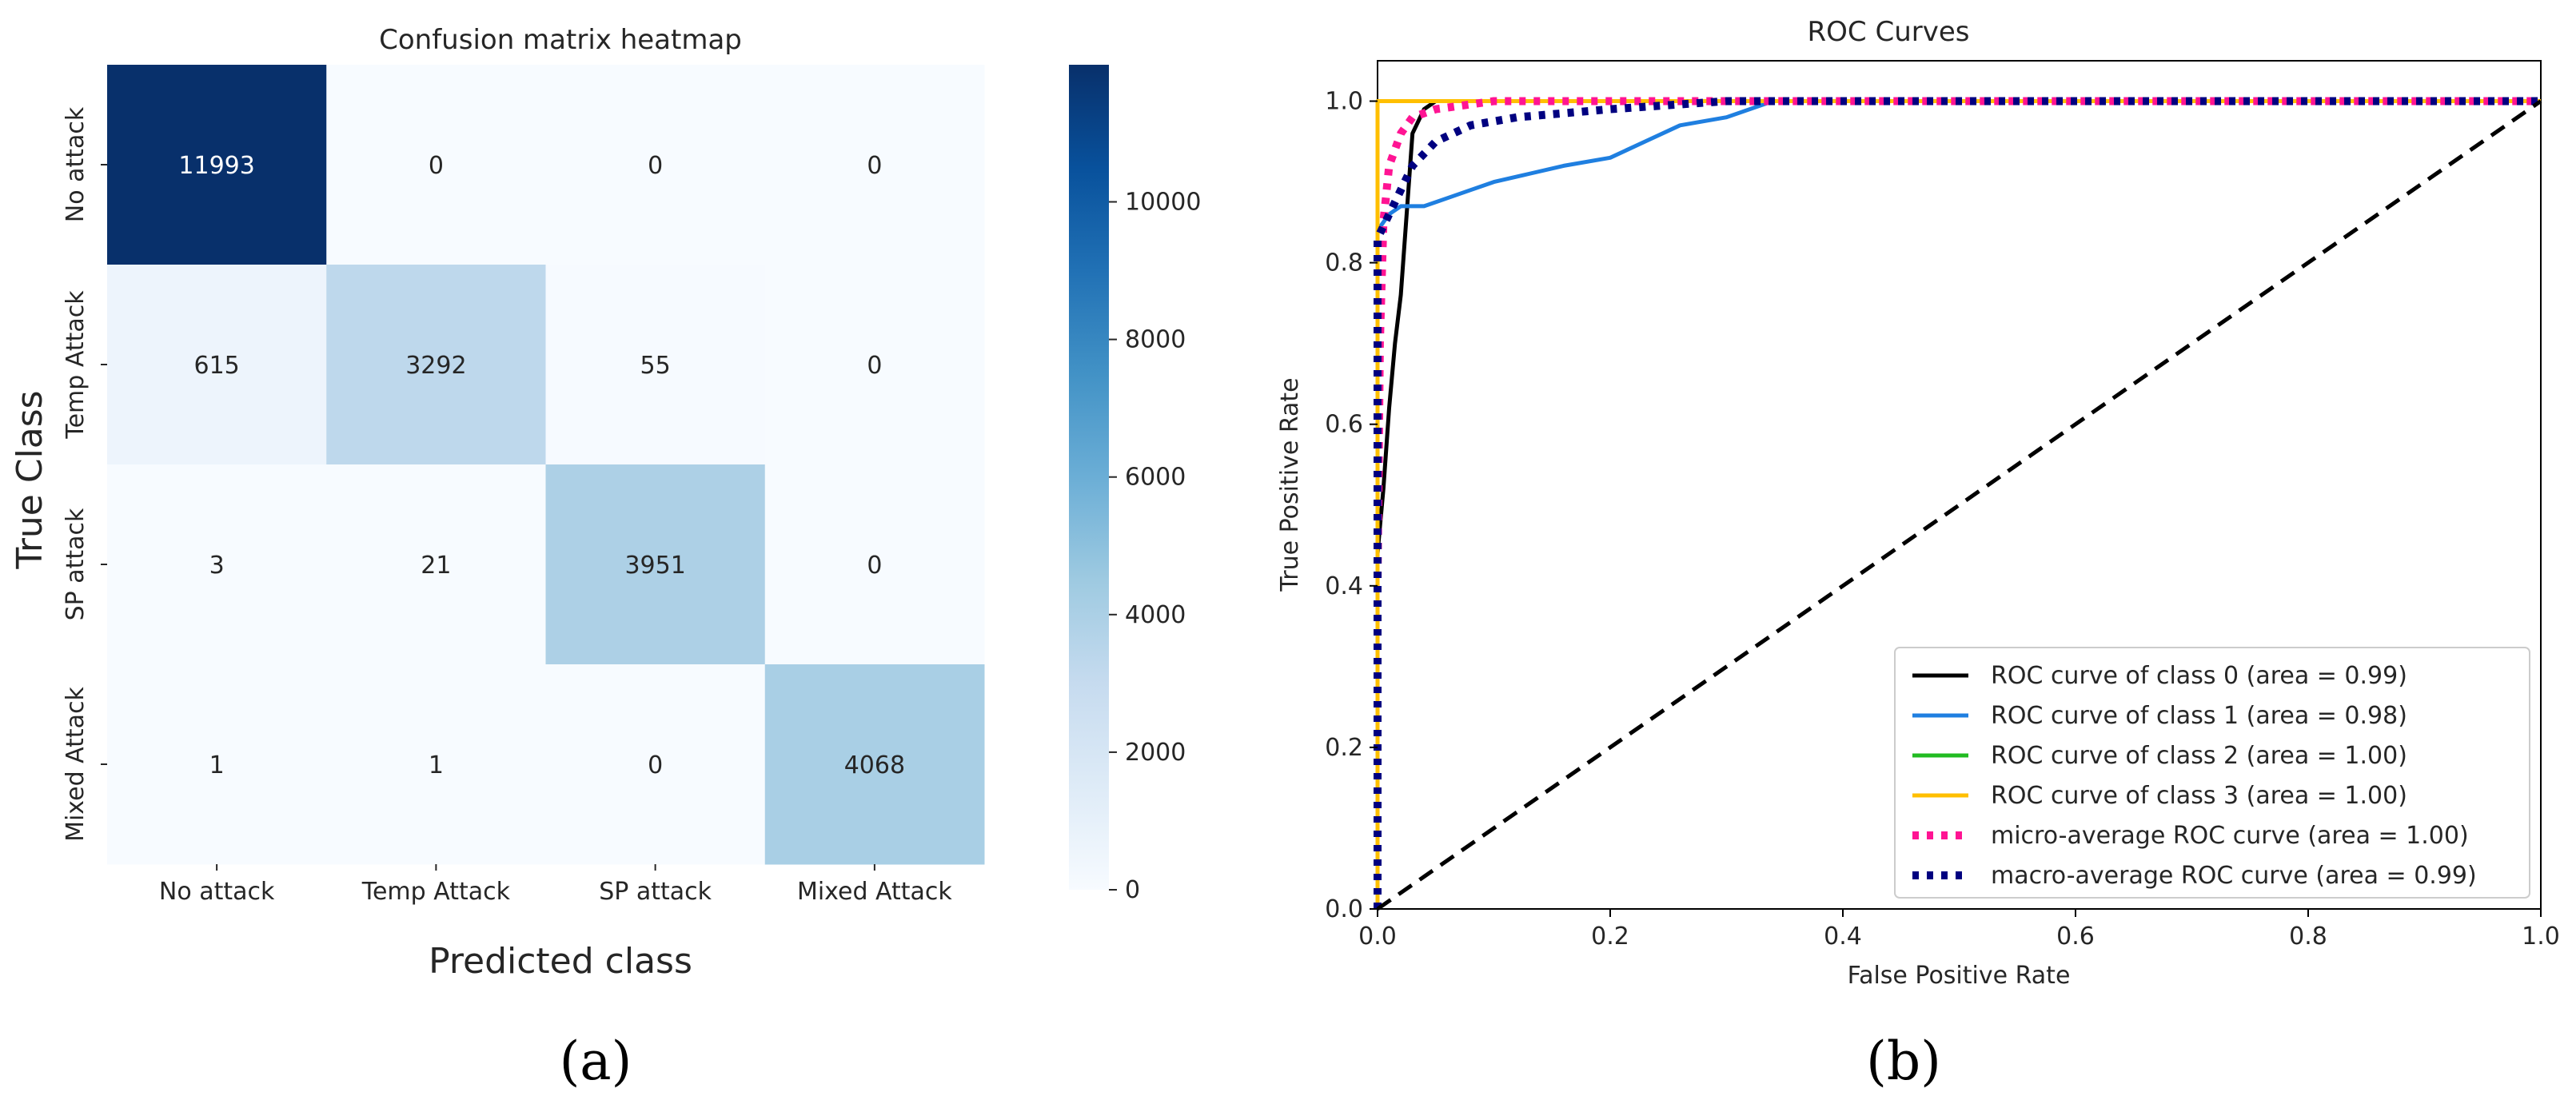 The image size is (2576, 1108). Describe the element at coordinates (1155, 478) in the screenshot. I see `colorbar-tick-label: 6000` at that location.